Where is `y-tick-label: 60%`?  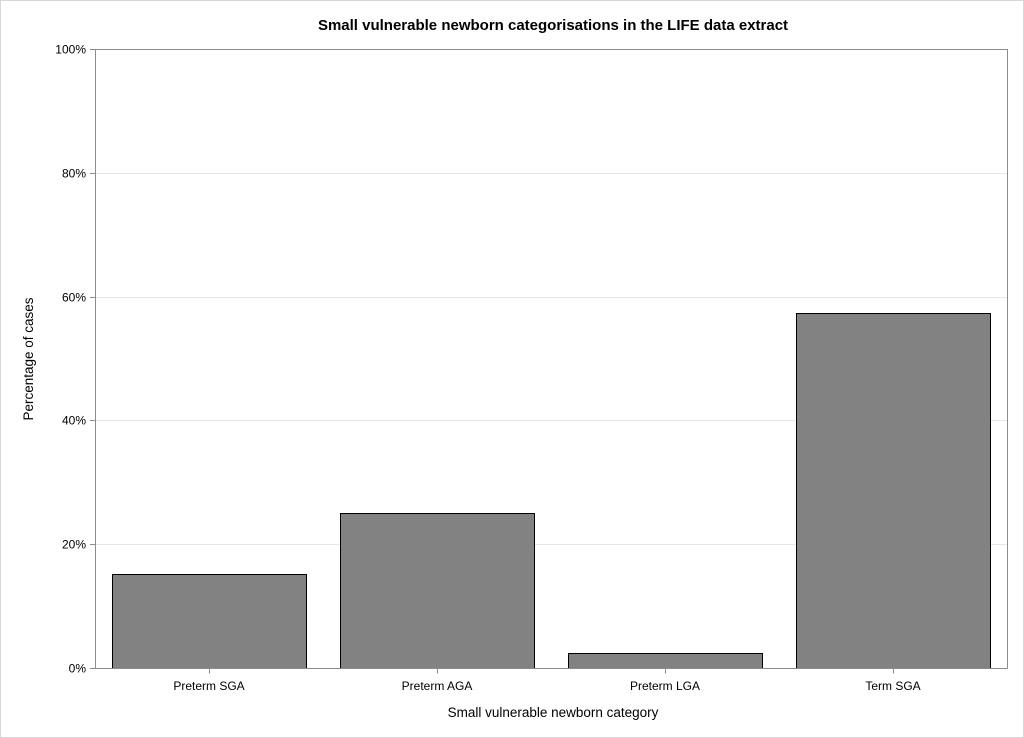
y-tick-label: 60% is located at coordinates (74, 298).